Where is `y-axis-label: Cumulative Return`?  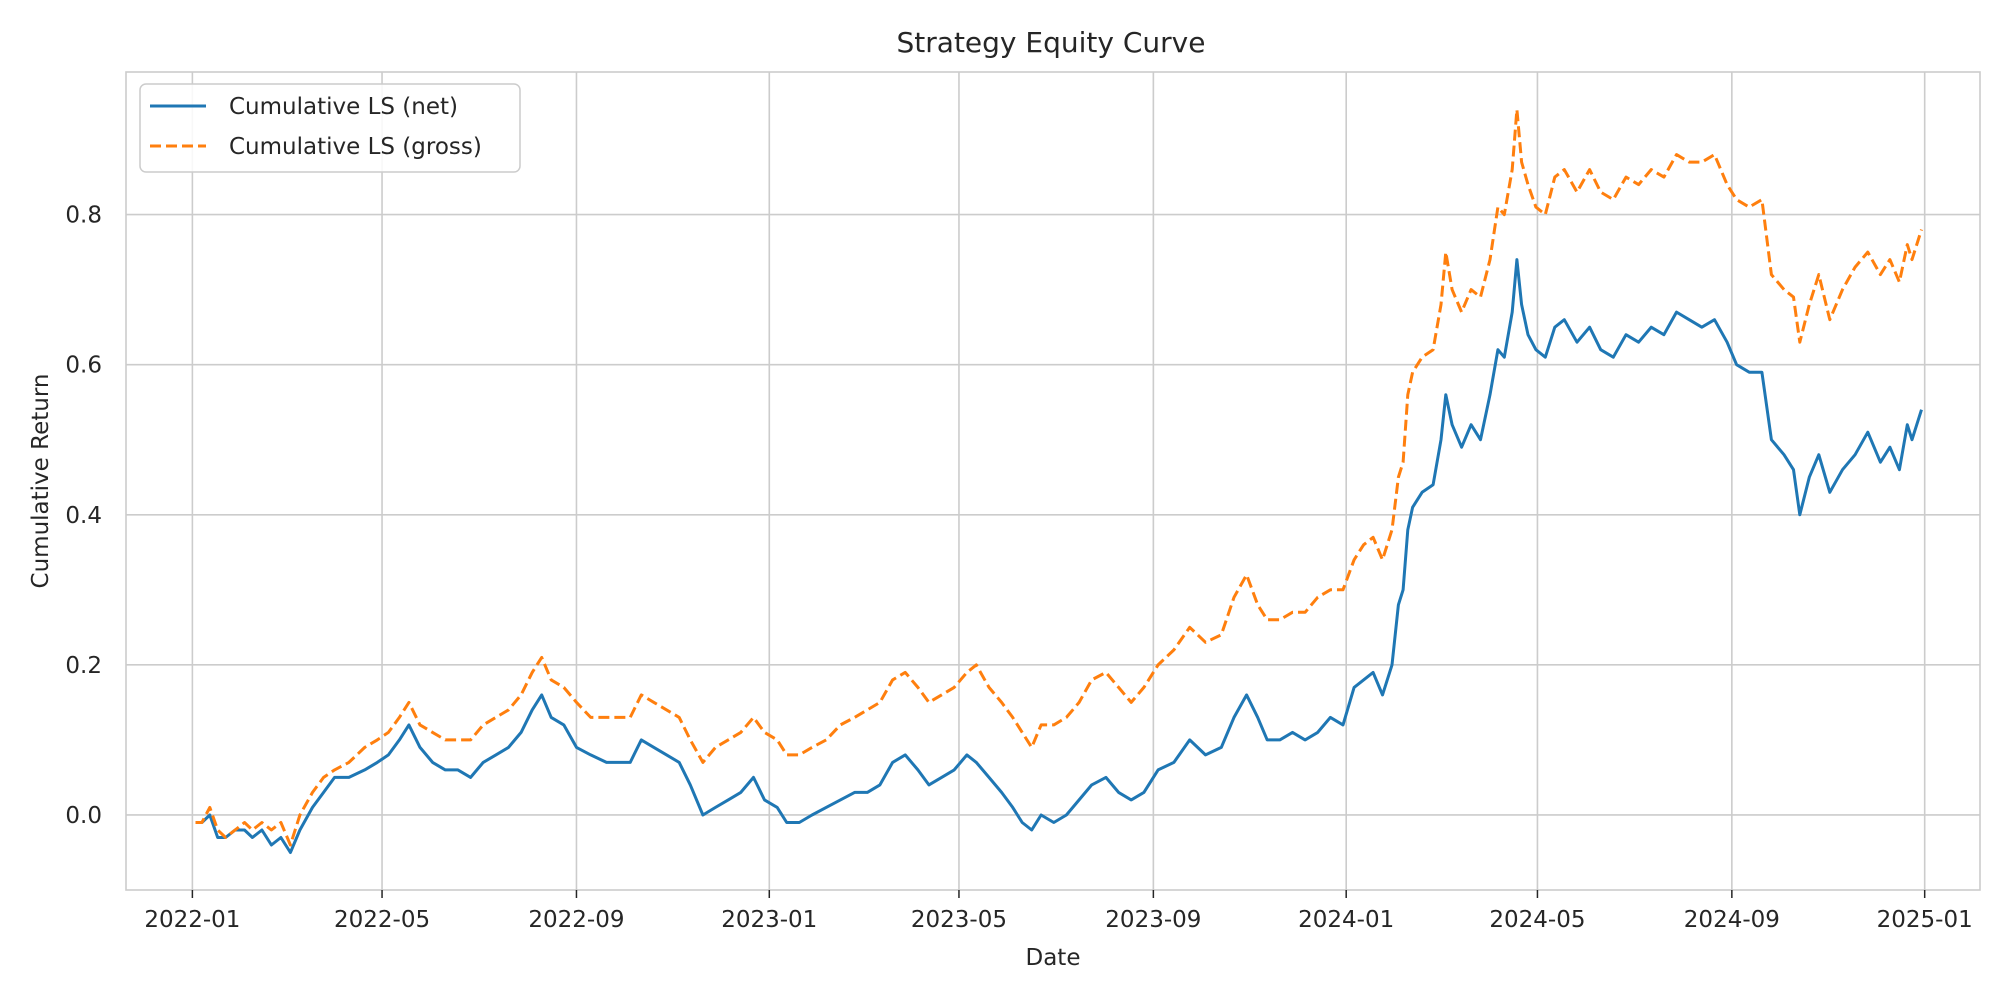
y-axis-label: Cumulative Return is located at coordinates (41, 481).